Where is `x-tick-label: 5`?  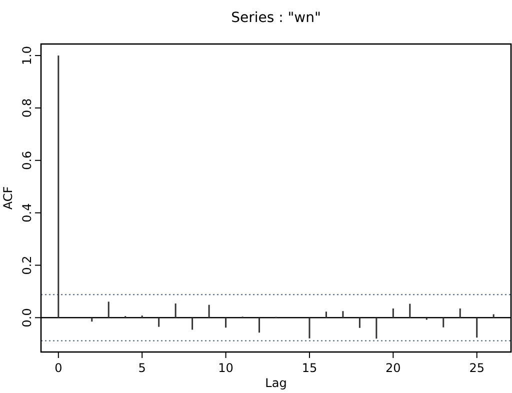 x-tick-label: 5 is located at coordinates (142, 368).